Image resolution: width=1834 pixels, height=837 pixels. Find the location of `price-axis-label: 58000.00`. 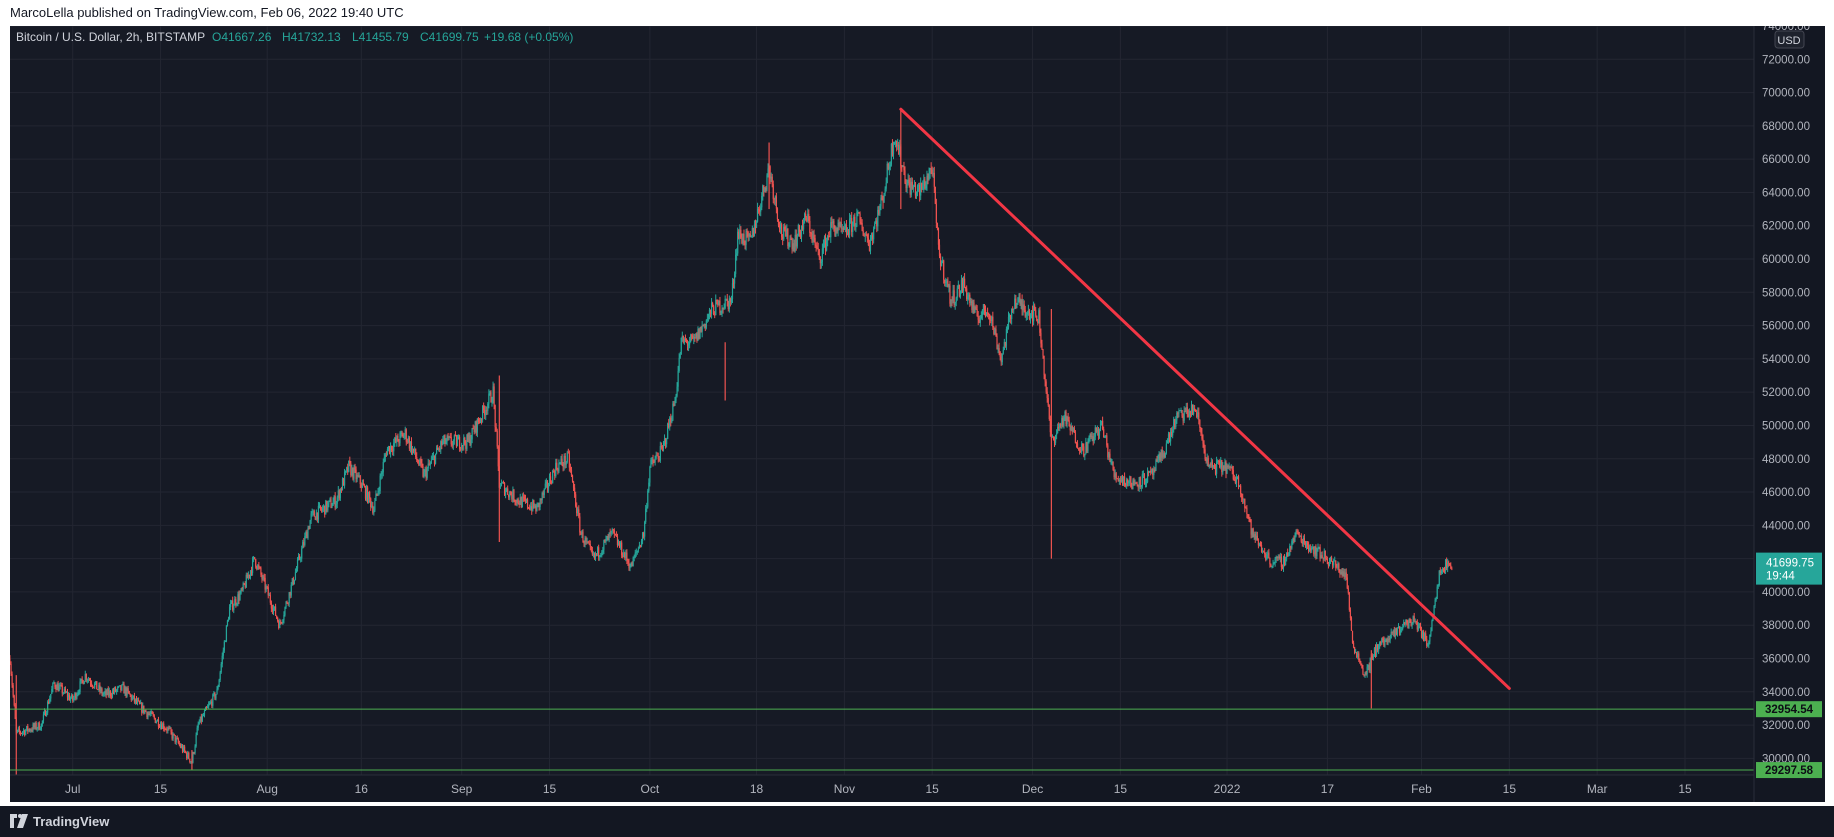

price-axis-label: 58000.00 is located at coordinates (1786, 293).